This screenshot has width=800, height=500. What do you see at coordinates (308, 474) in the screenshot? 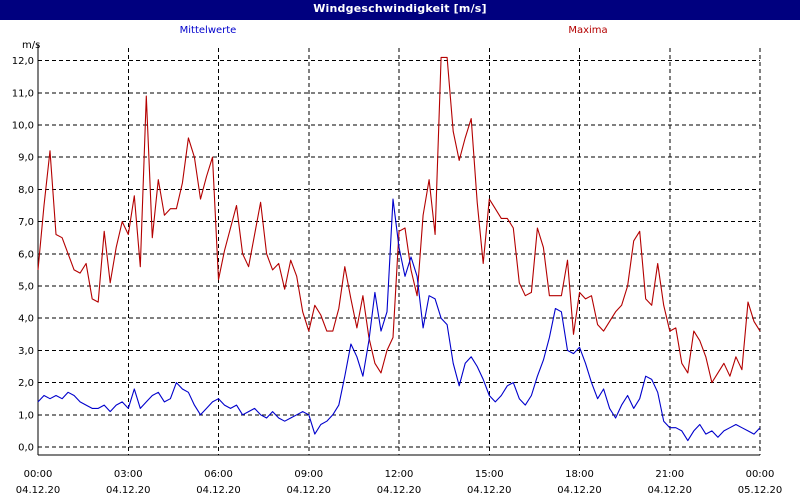
I see `x-tick-time: 09:00` at bounding box center [308, 474].